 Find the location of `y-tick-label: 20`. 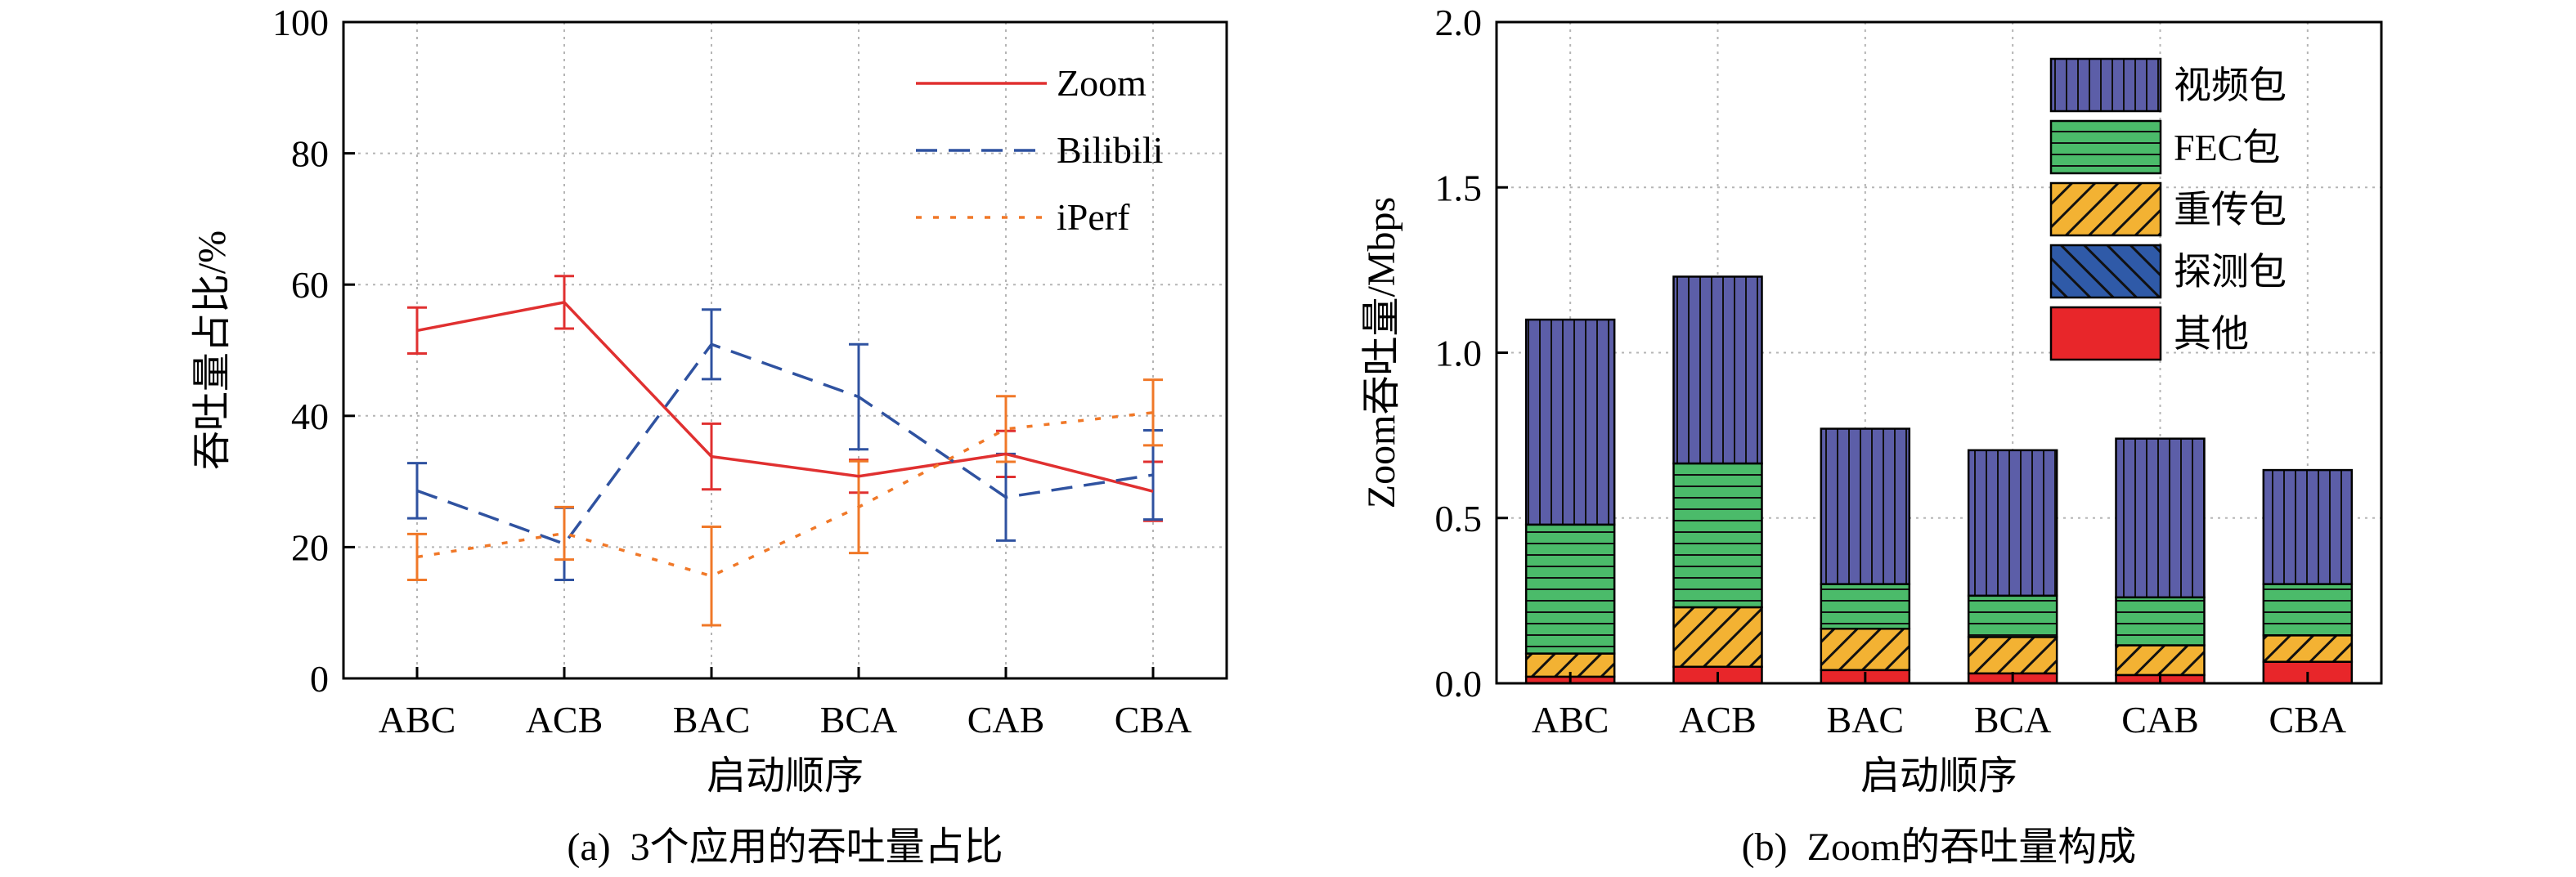

y-tick-label: 20 is located at coordinates (310, 547).